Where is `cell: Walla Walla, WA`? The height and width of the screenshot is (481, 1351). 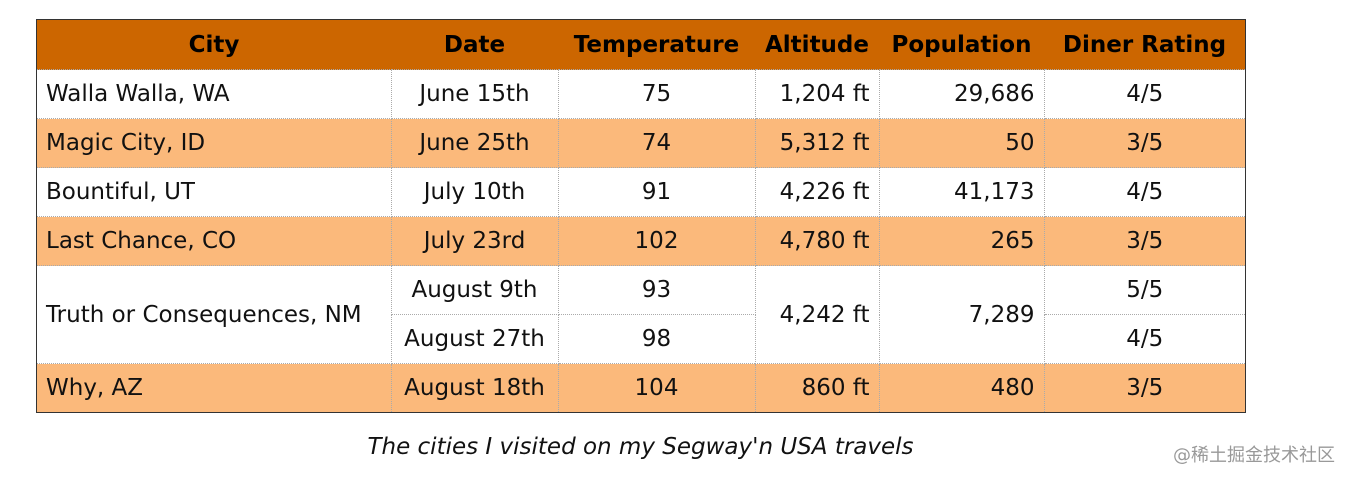
cell: Walla Walla, WA is located at coordinates (214, 94).